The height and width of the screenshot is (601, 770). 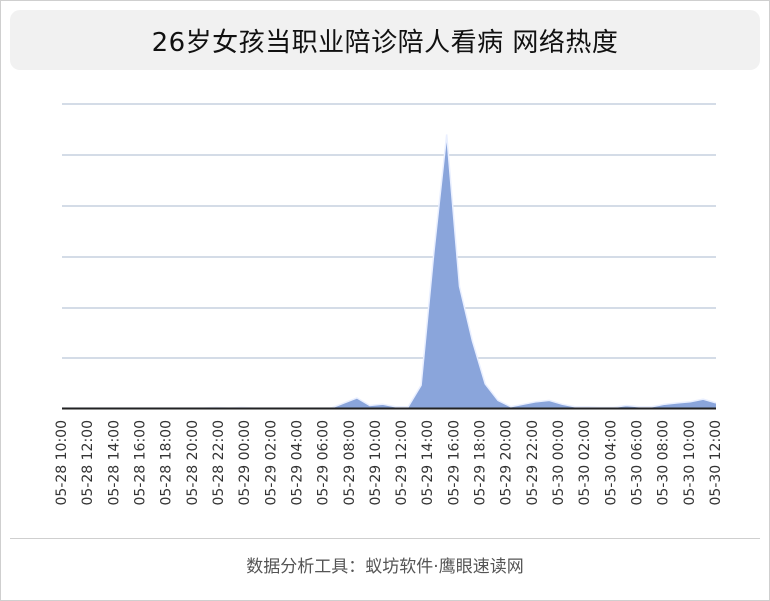 I want to click on x-tick-label: 05-28 22:00, so click(x=219, y=462).